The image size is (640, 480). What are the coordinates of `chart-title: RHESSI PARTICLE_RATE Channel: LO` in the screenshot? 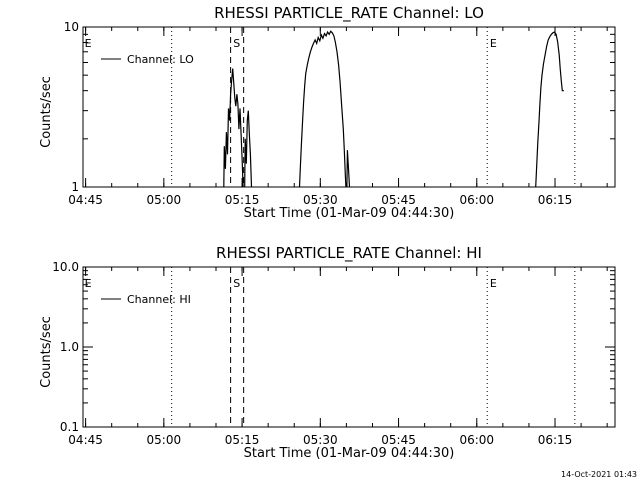 It's located at (349, 13).